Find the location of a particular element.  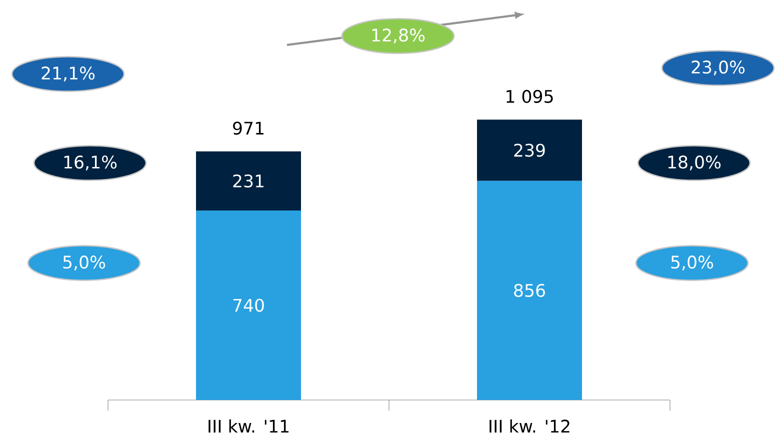

total-label: 971 is located at coordinates (248, 128).